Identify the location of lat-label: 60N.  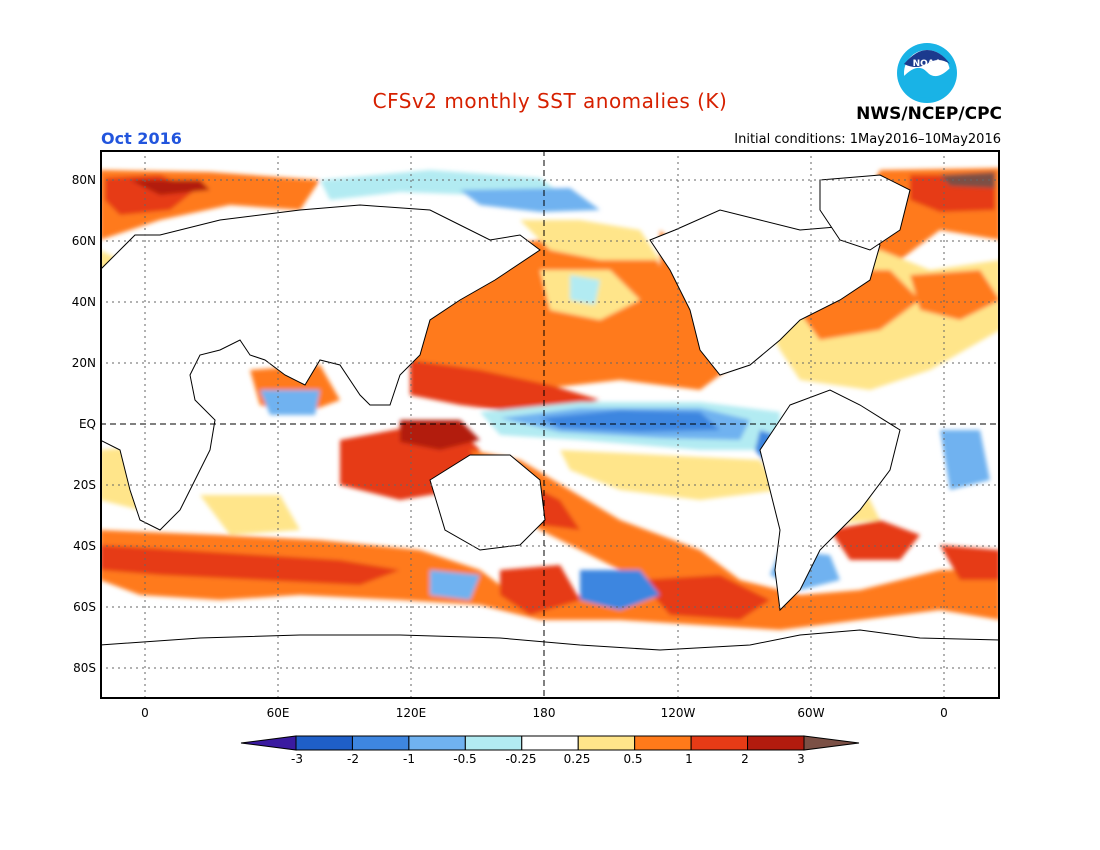
(83, 241).